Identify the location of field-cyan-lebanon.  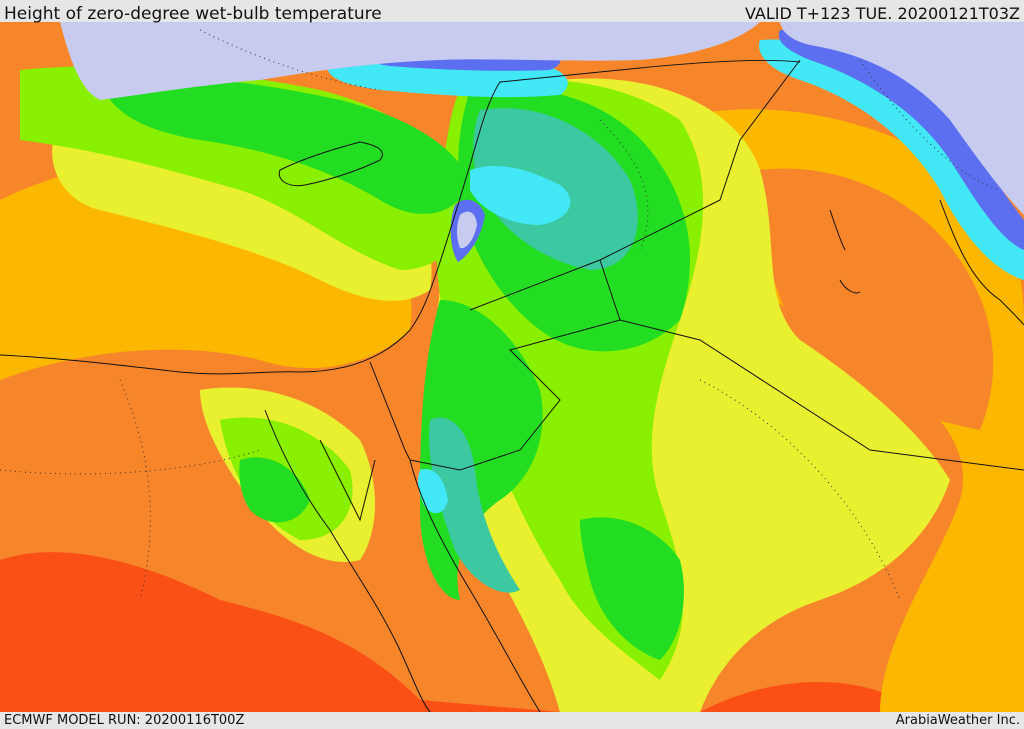
(520, 195).